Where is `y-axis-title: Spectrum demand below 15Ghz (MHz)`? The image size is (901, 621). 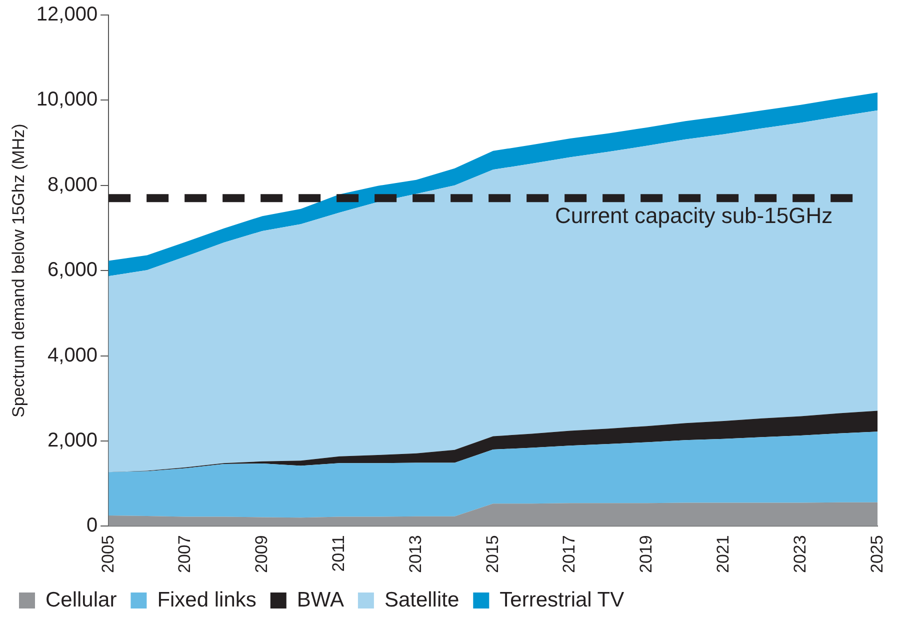
y-axis-title: Spectrum demand below 15Ghz (MHz) is located at coordinates (18, 271).